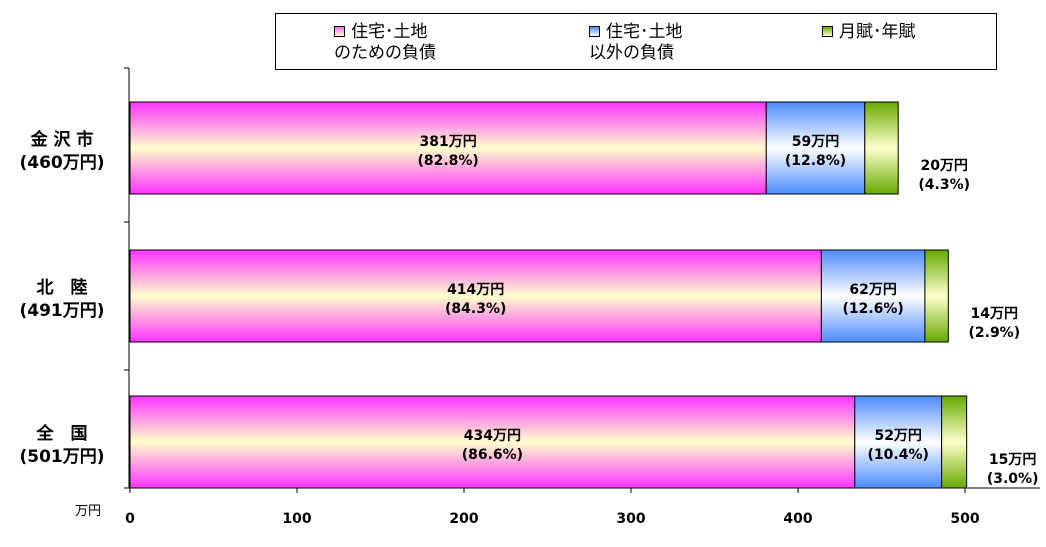  What do you see at coordinates (943, 166) in the screenshot?
I see `value-label-2-0: 20万円` at bounding box center [943, 166].